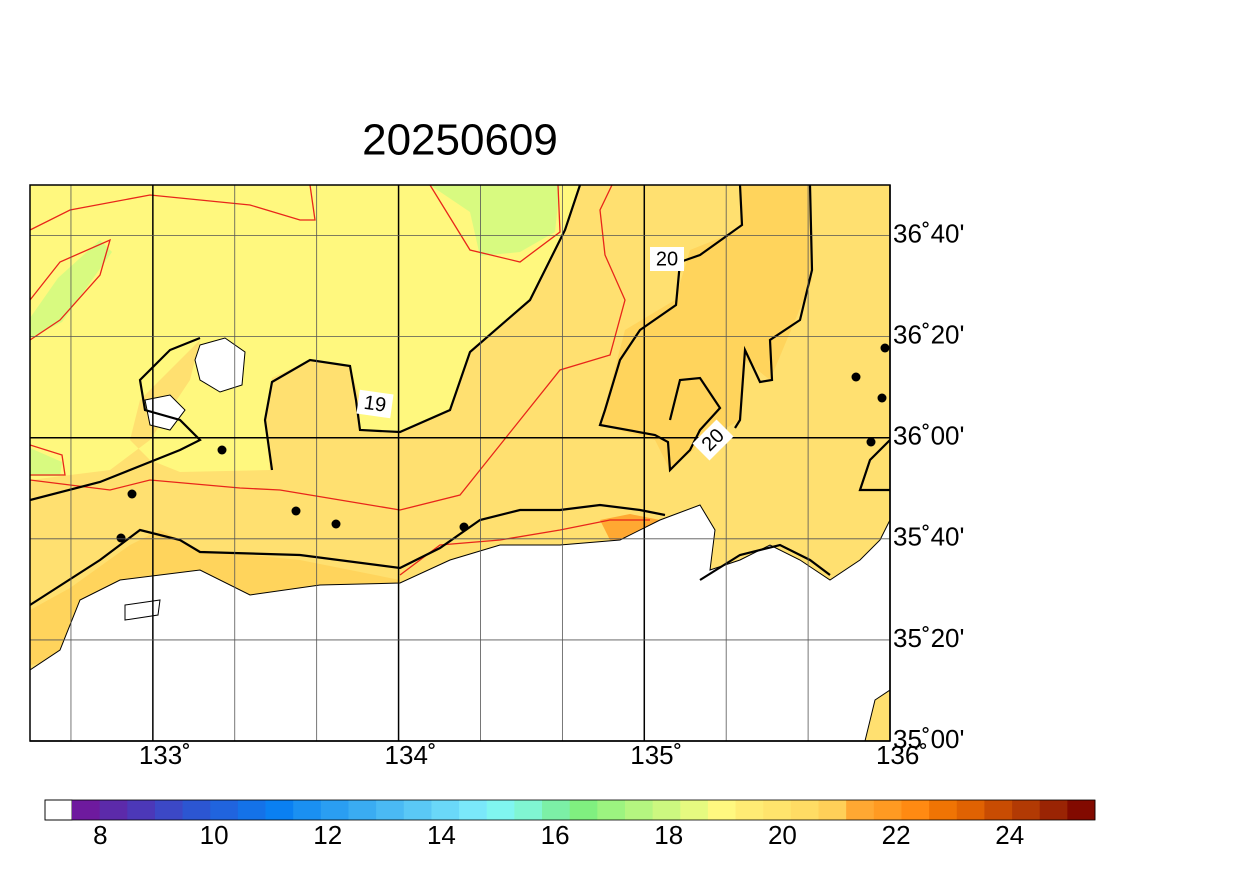  Describe the element at coordinates (411, 755) in the screenshot. I see `lon-tick-label: 134˚` at that location.